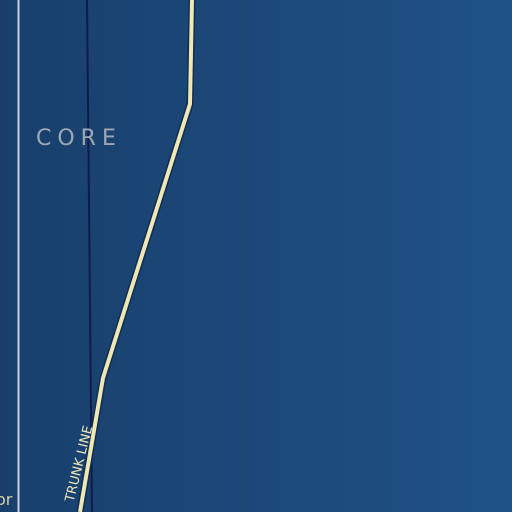 Image resolution: width=512 pixels, height=512 pixels. Describe the element at coordinates (79, 138) in the screenshot. I see `district-label: CORE` at that location.